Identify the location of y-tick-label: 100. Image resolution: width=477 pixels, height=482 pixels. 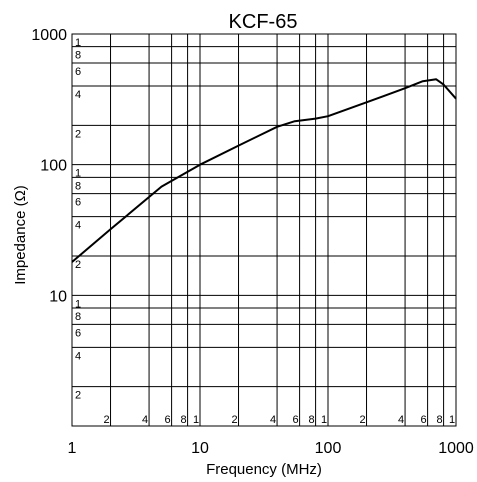
(53, 166).